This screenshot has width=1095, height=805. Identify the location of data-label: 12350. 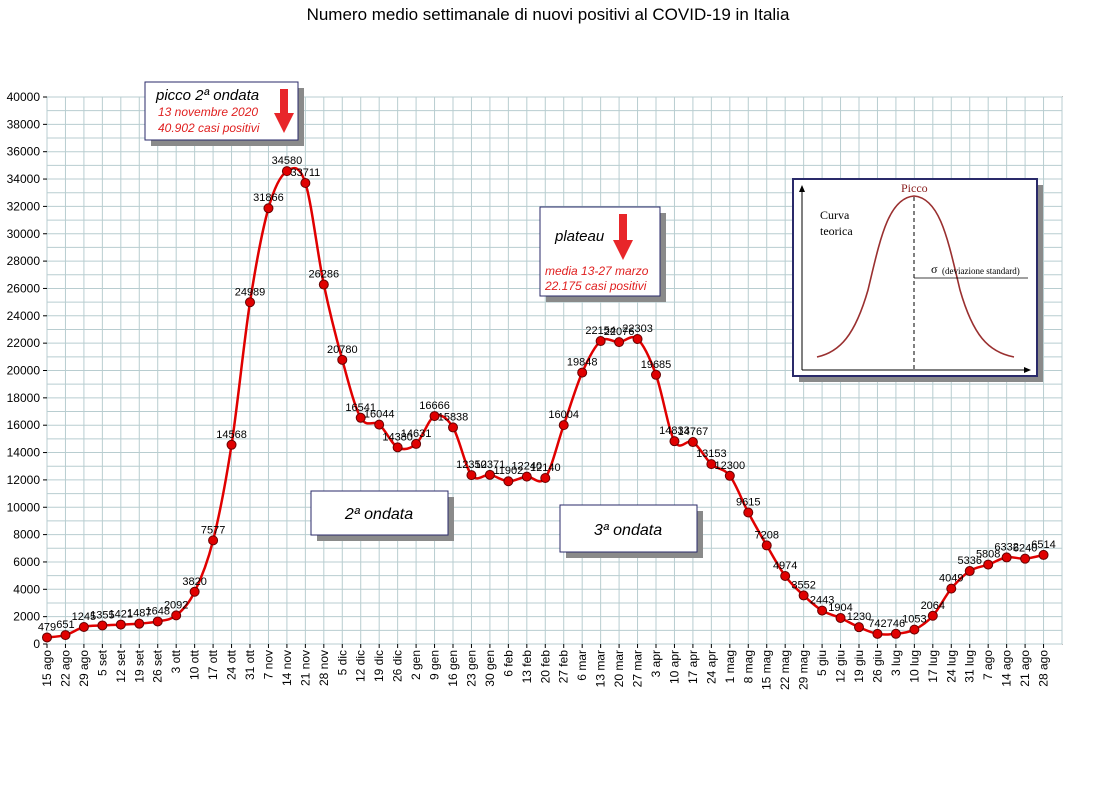
(471, 465).